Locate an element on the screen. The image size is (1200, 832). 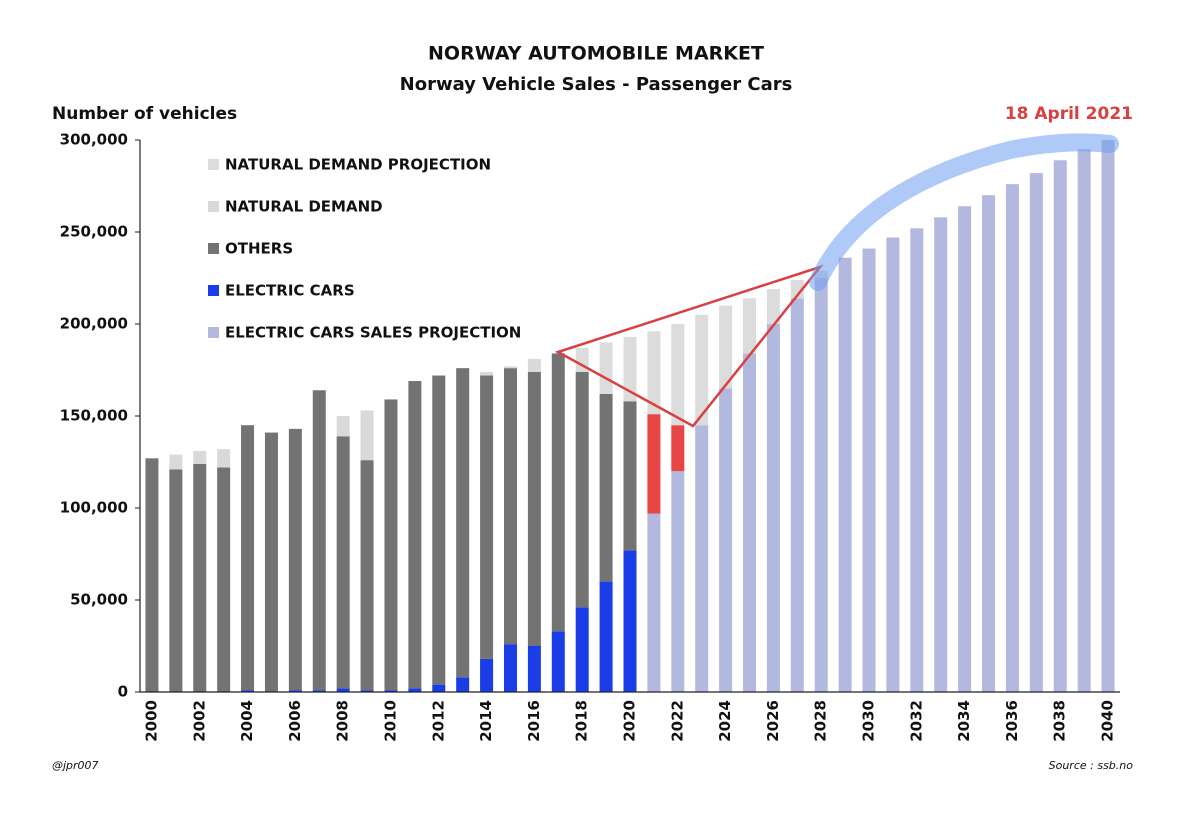
y-tick-label: 100,000 is located at coordinates (94, 508).